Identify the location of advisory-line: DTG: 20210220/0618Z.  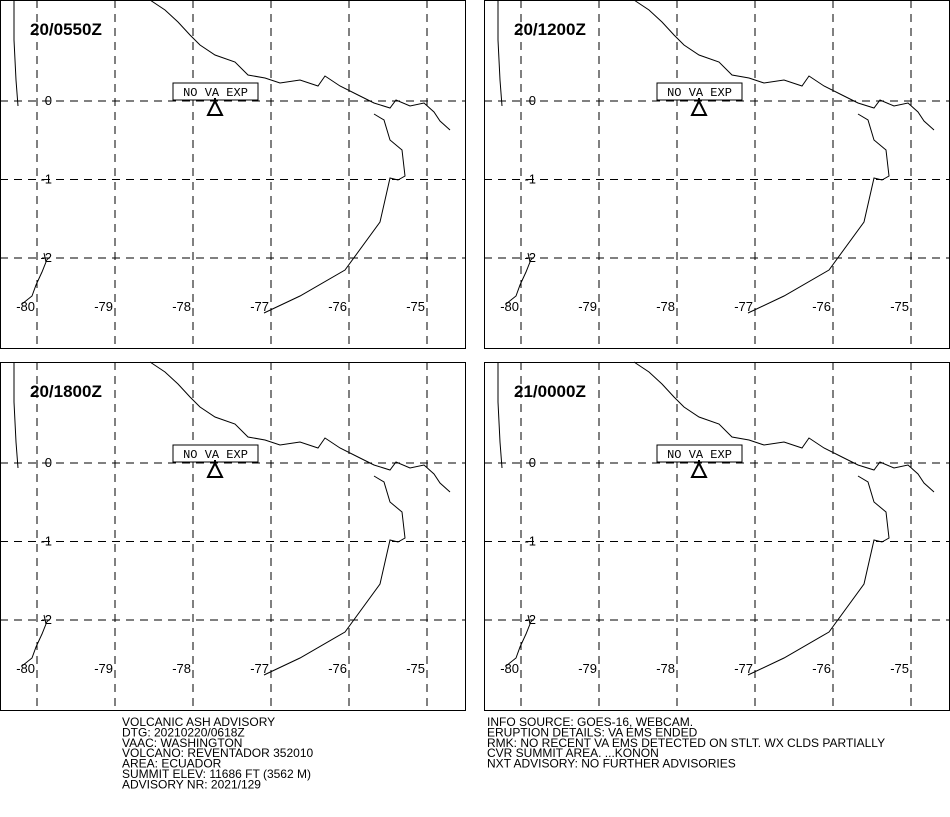
(183, 732).